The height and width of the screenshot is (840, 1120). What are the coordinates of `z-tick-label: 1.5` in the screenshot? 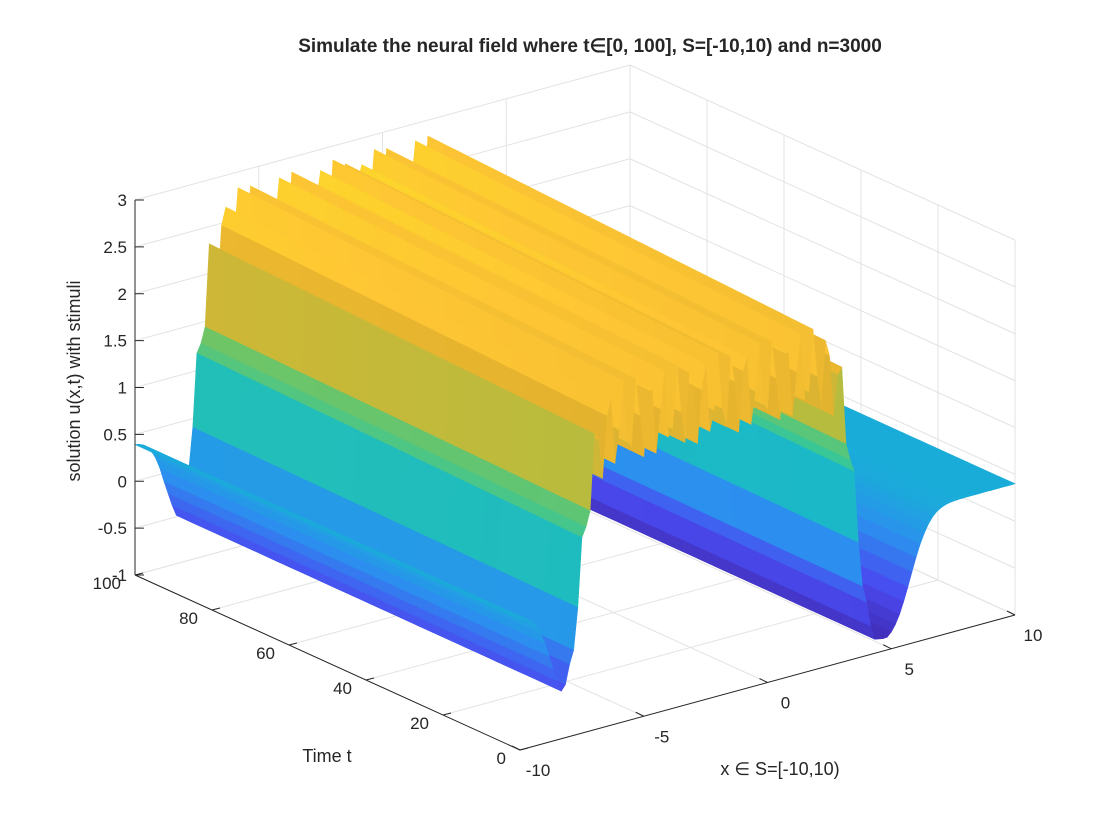 It's located at (115, 341).